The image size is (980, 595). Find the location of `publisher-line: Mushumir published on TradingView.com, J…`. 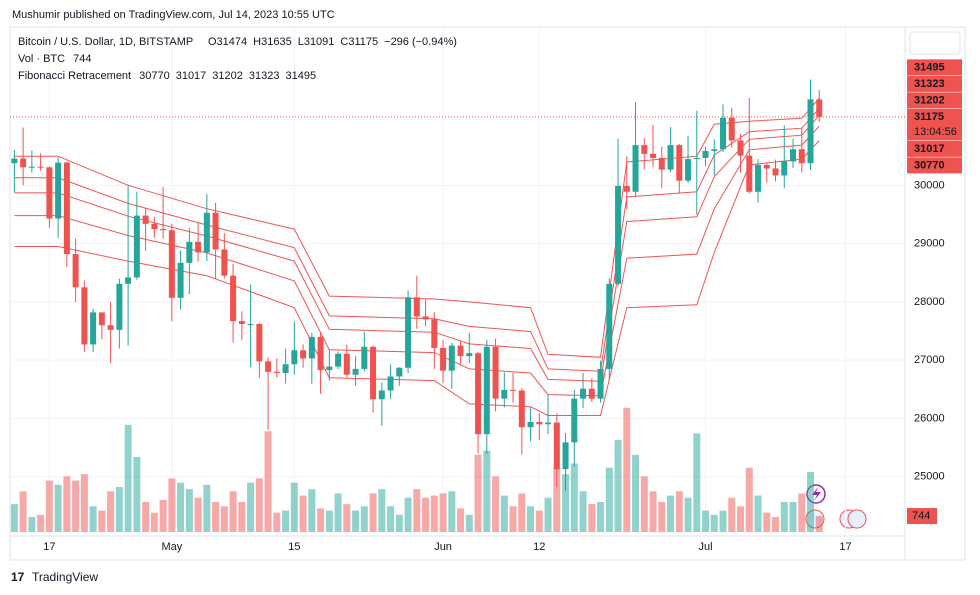

publisher-line: Mushumir published on TradingView.com, J… is located at coordinates (173, 15).